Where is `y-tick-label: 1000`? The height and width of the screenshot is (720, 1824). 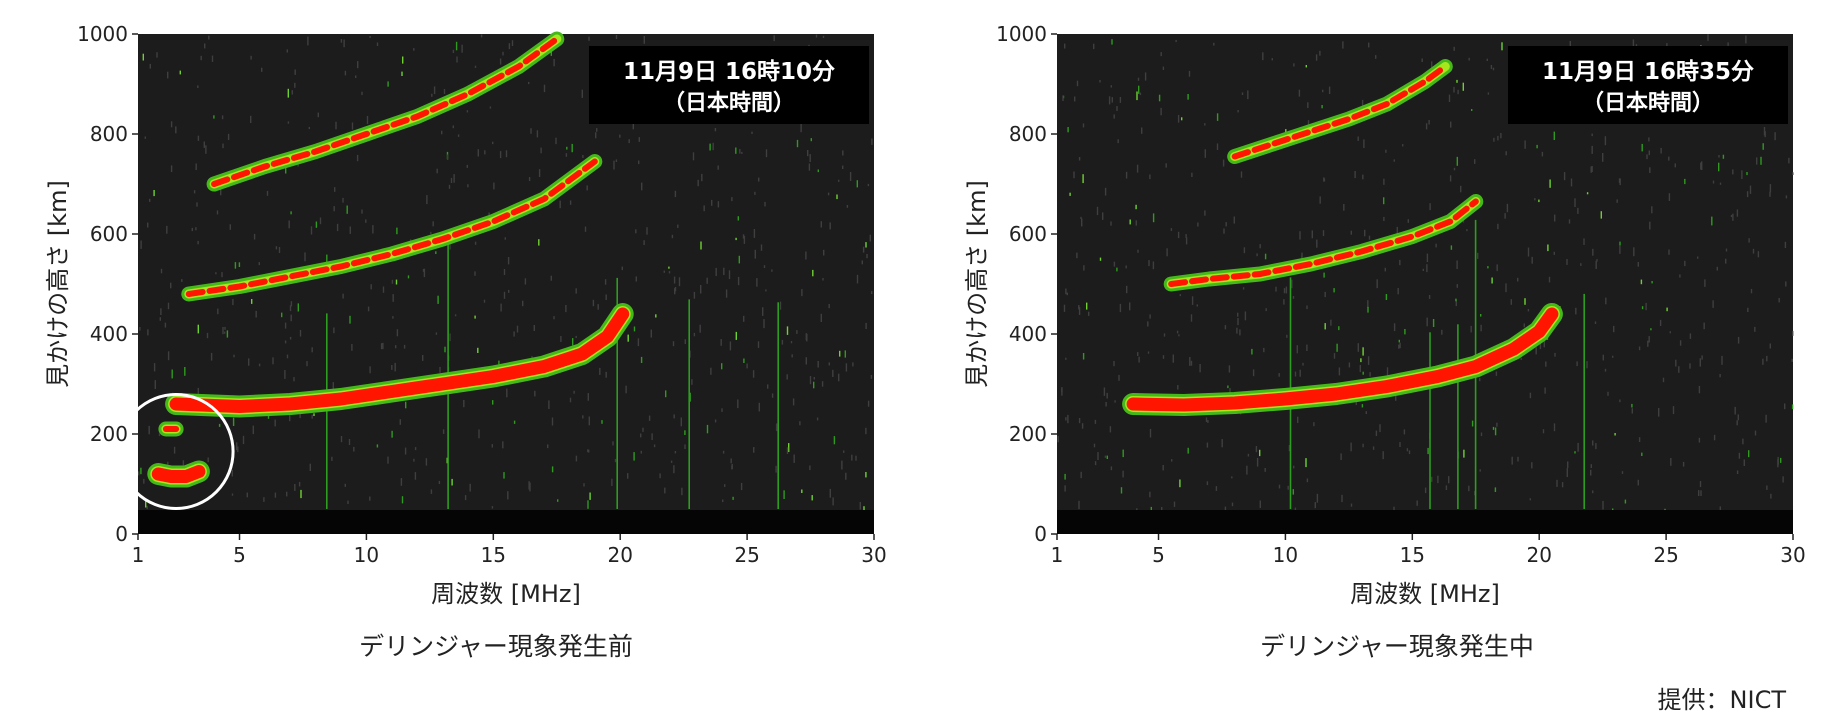 y-tick-label: 1000 is located at coordinates (1021, 34).